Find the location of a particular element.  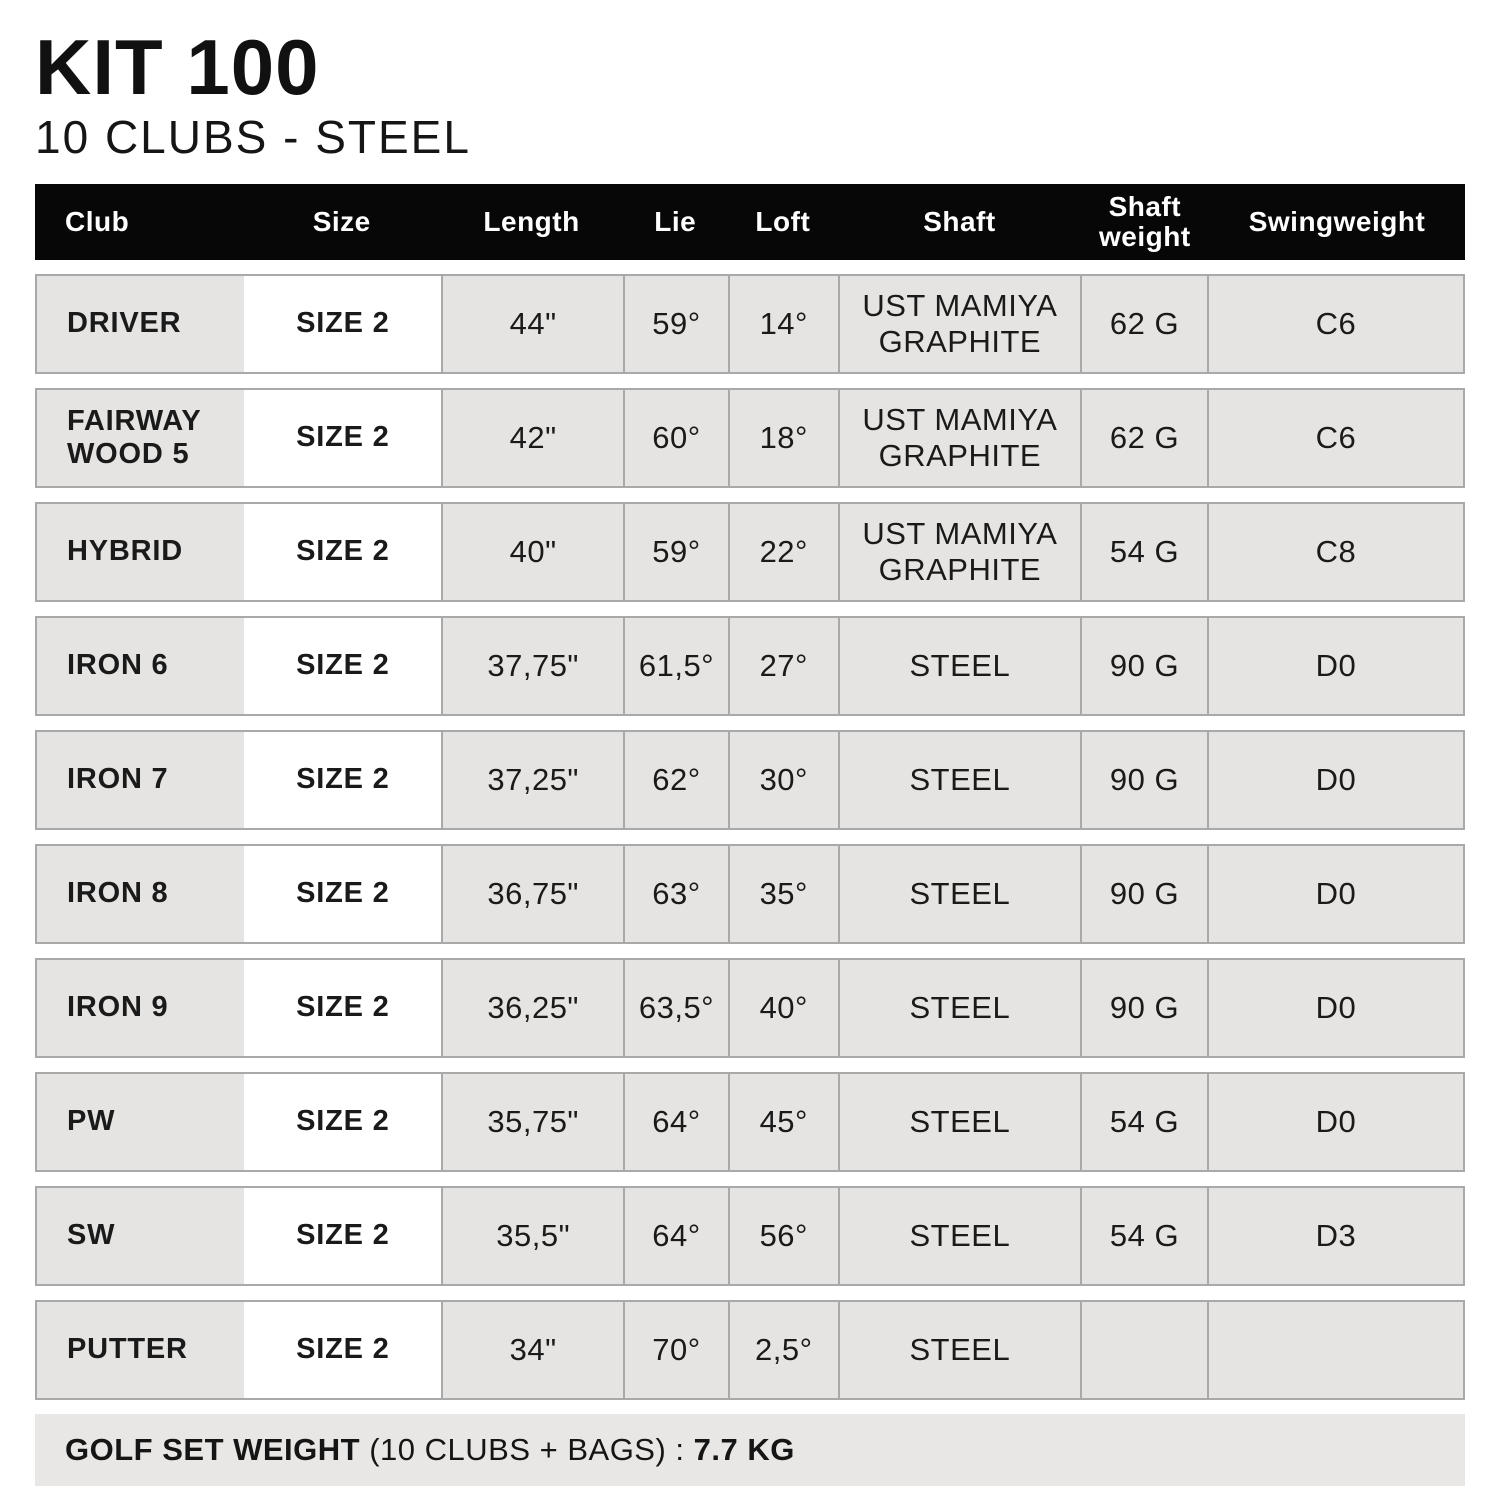

cell-length: 34" is located at coordinates (532, 1350).